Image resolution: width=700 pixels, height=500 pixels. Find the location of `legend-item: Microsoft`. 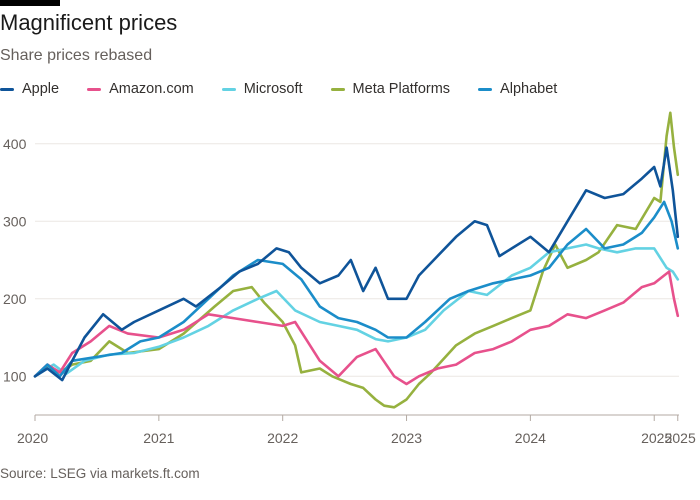

legend-item: Microsoft is located at coordinates (262, 89).